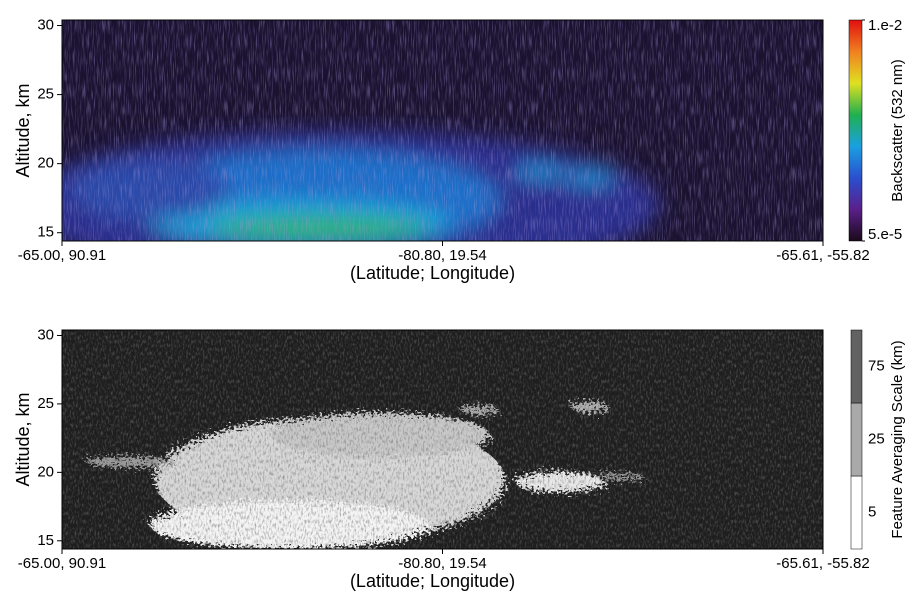 Image resolution: width=917 pixels, height=596 pixels. I want to click on colorbar-tick-label: 1.e-2, so click(885, 25).